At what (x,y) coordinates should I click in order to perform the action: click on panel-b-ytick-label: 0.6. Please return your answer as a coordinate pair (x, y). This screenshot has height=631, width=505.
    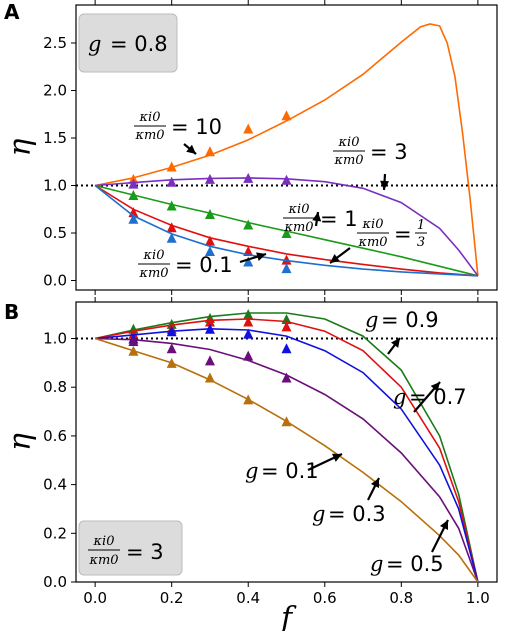
    Looking at the image, I should click on (55, 436).